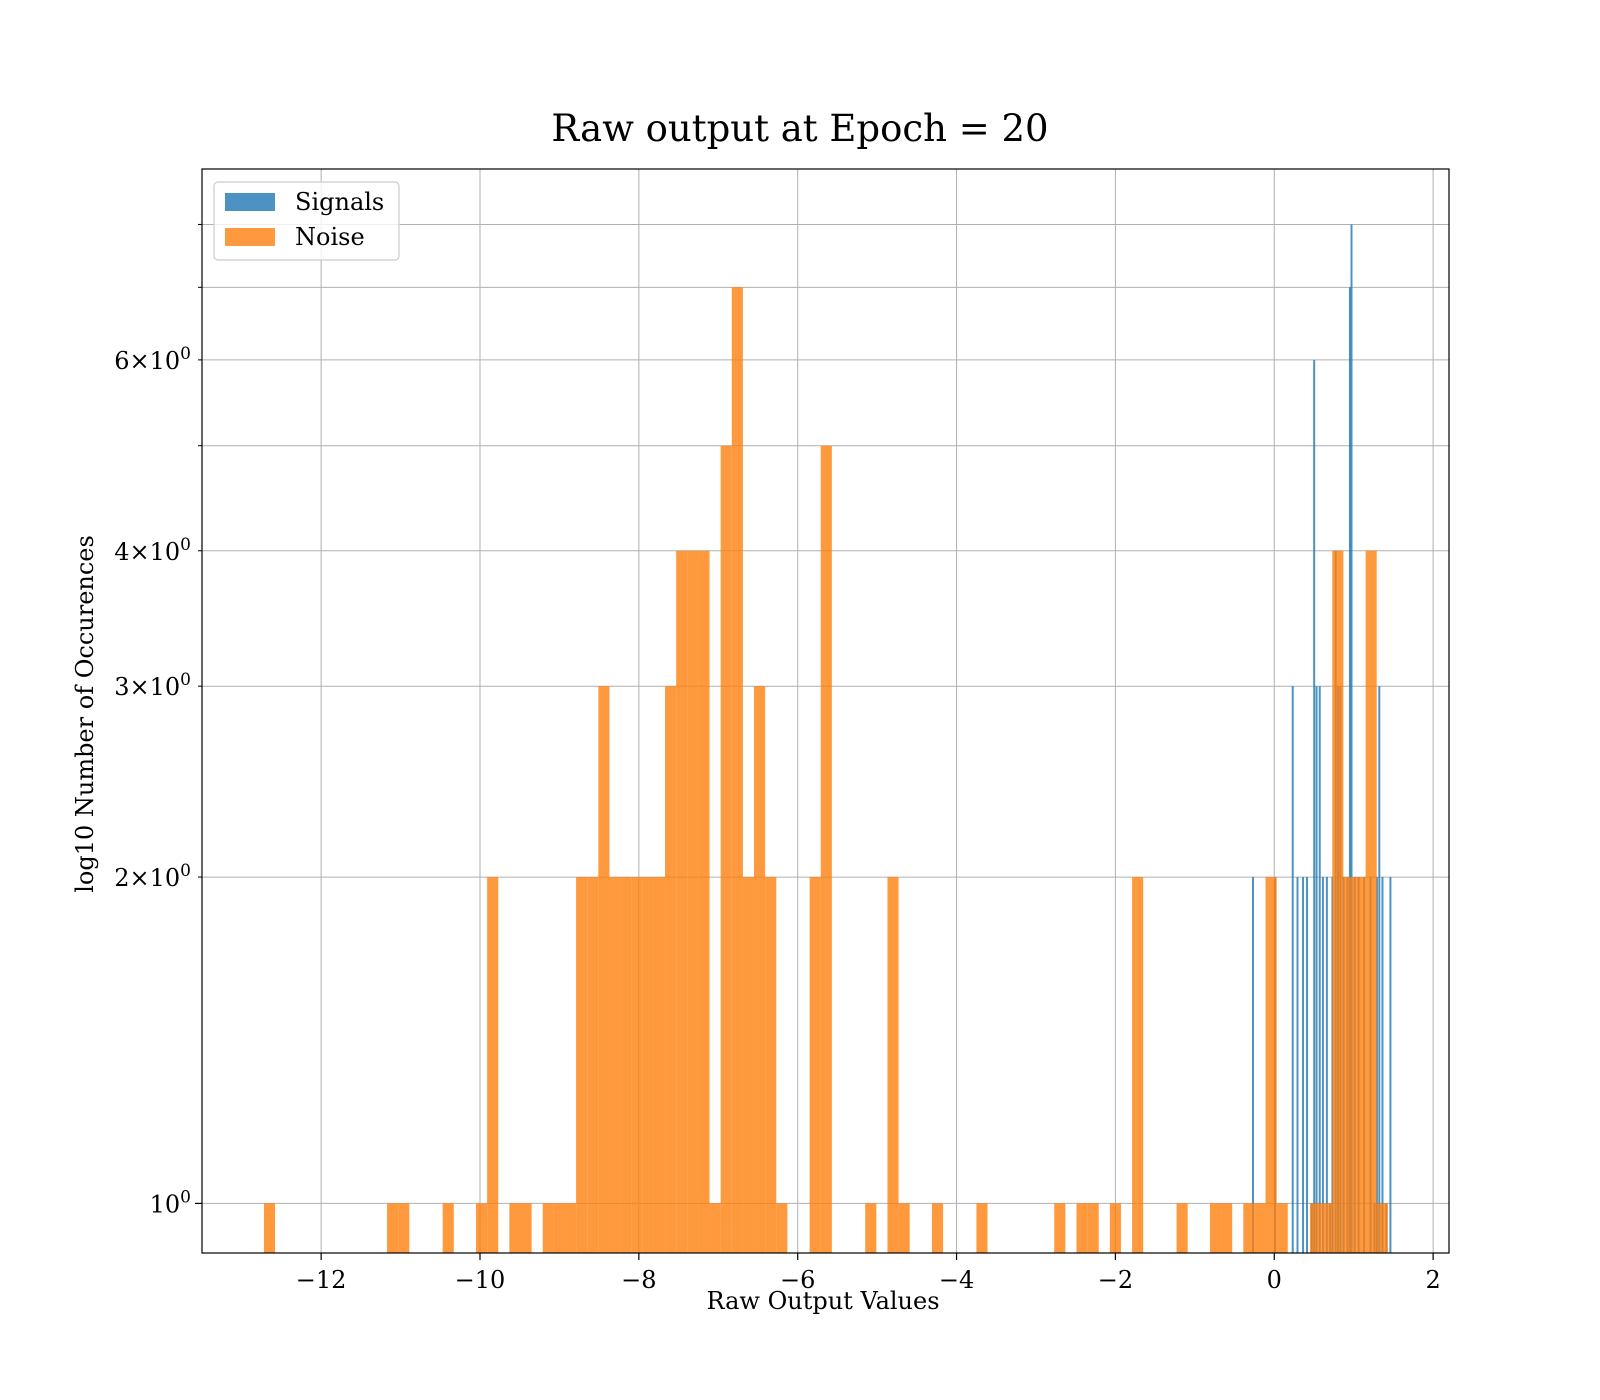 The image size is (1600, 1400). What do you see at coordinates (250, 202) in the screenshot?
I see `legend-swatch-signals` at bounding box center [250, 202].